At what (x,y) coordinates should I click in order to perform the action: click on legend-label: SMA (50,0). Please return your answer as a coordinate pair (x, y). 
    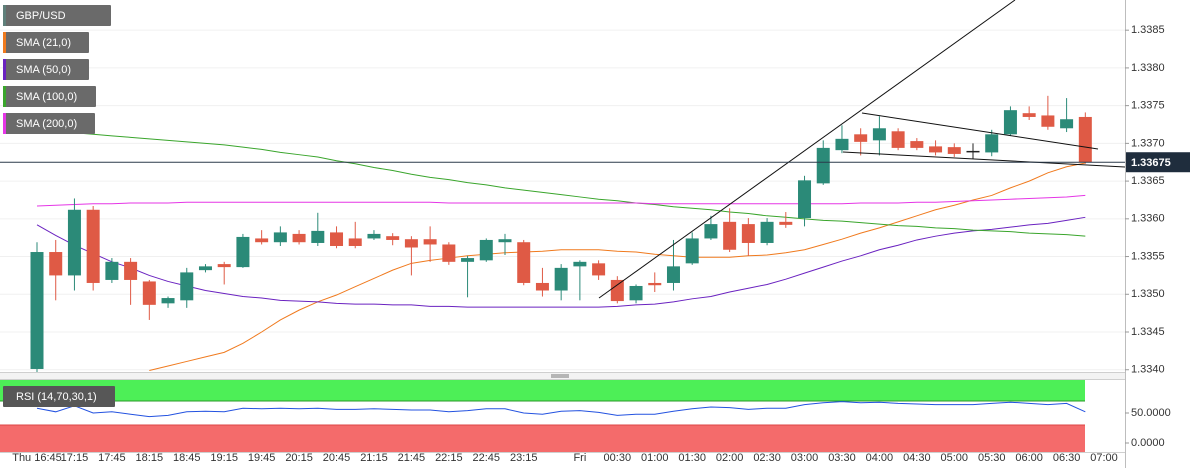
    Looking at the image, I should click on (43, 70).